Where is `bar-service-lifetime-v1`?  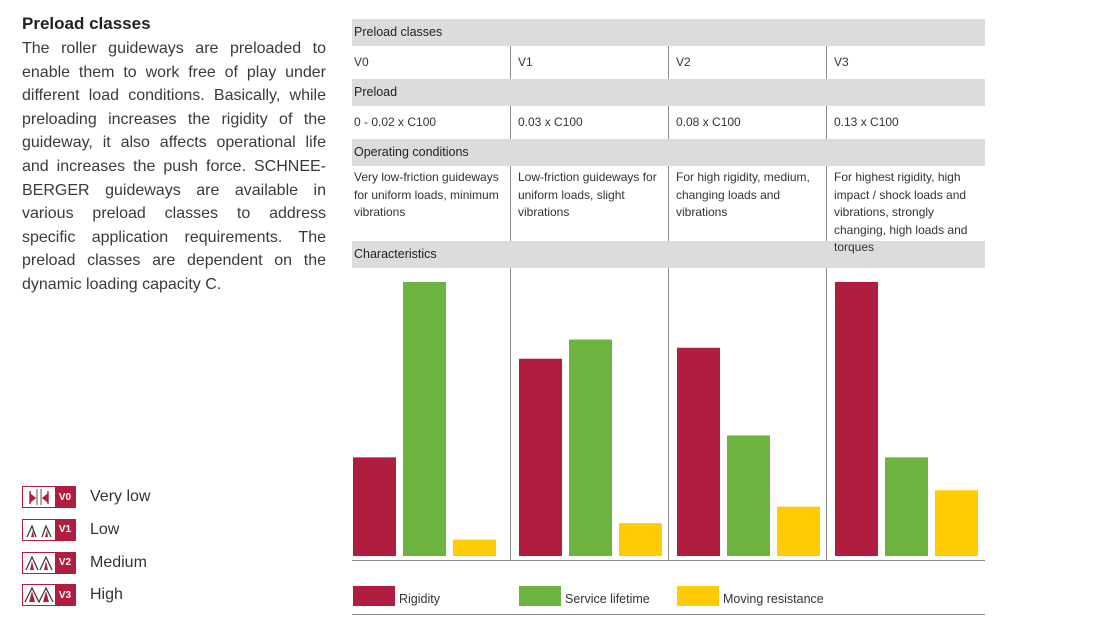
bar-service-lifetime-v1 is located at coordinates (590, 447).